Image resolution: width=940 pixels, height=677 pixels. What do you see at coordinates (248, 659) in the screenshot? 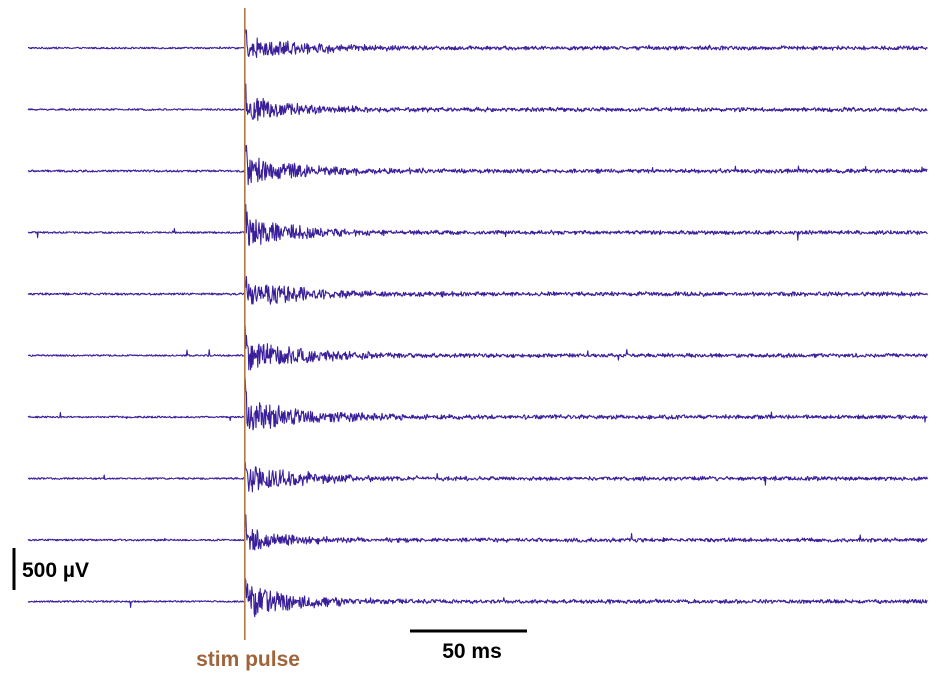
I see `stim-pulse-label: stim pulse` at bounding box center [248, 659].